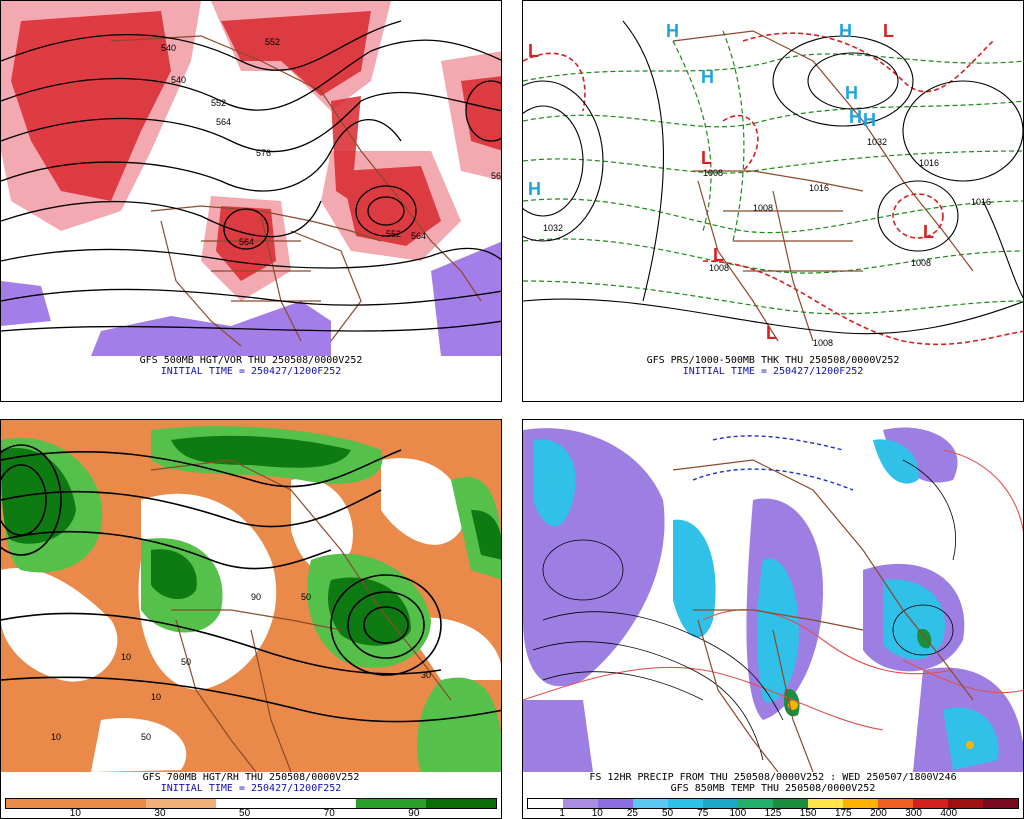 This screenshot has height=819, width=1024. I want to click on precip-colorbar: 1 10 25 50 75 100 125 150 175 200 300 400, so click(773, 806).